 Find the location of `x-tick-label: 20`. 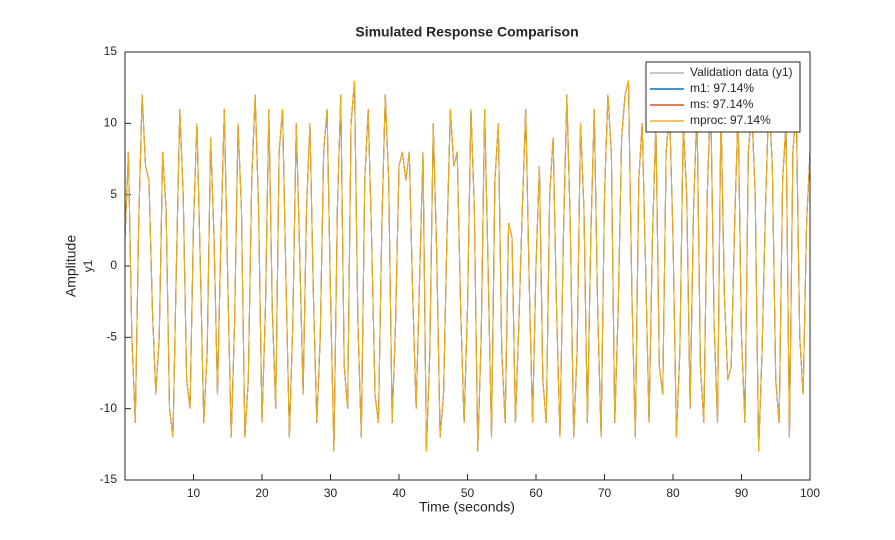

x-tick-label: 20 is located at coordinates (262, 493).